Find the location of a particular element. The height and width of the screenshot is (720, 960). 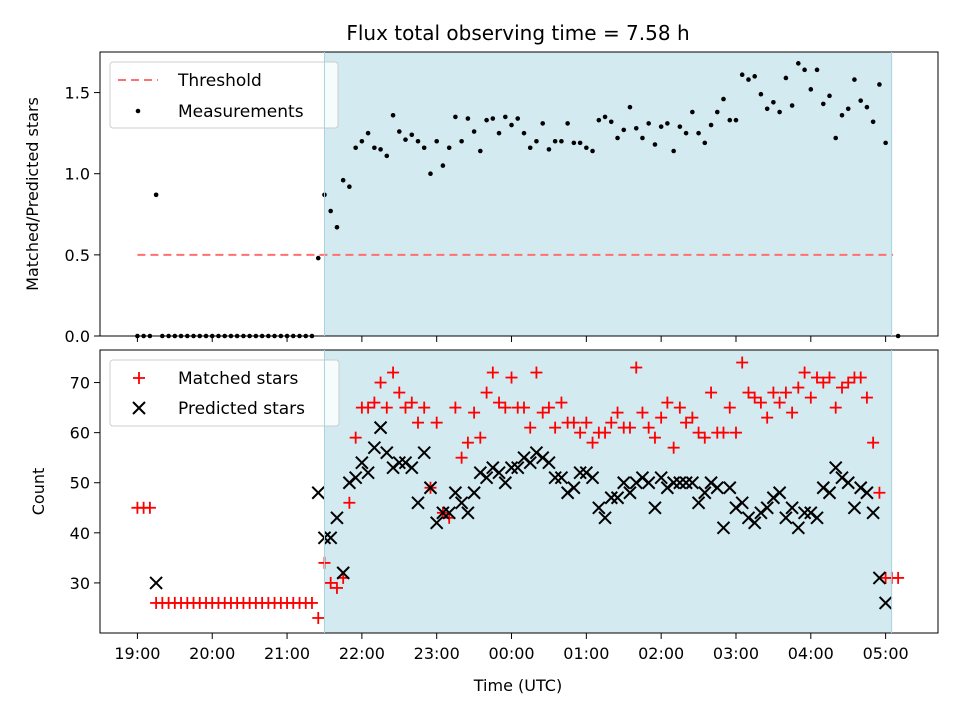

bottom-legend: Matched stars Predicted stars is located at coordinates (224, 393).